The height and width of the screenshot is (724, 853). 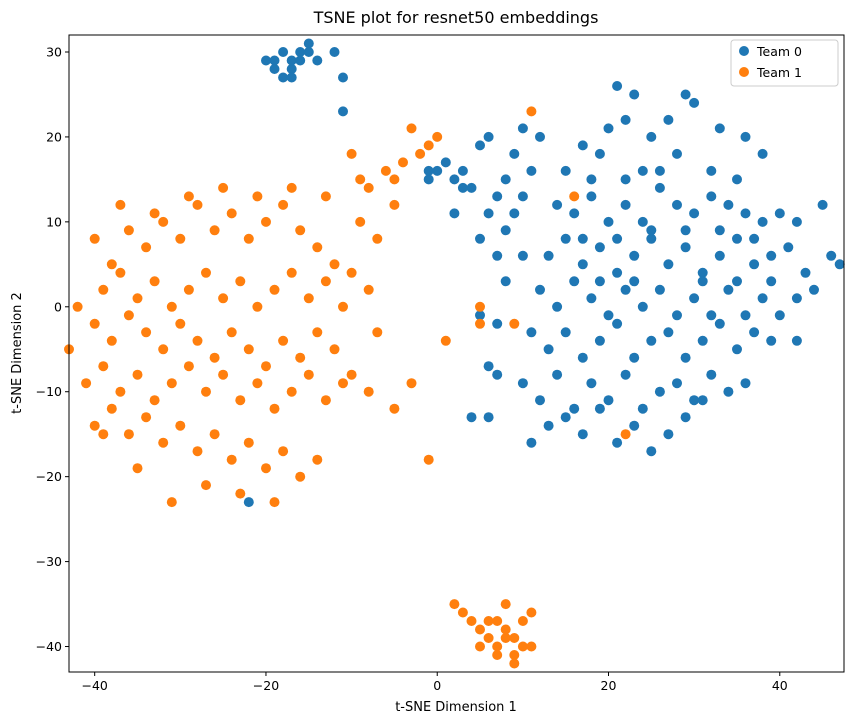 What do you see at coordinates (54, 51) in the screenshot?
I see `y-tick-label: 30` at bounding box center [54, 51].